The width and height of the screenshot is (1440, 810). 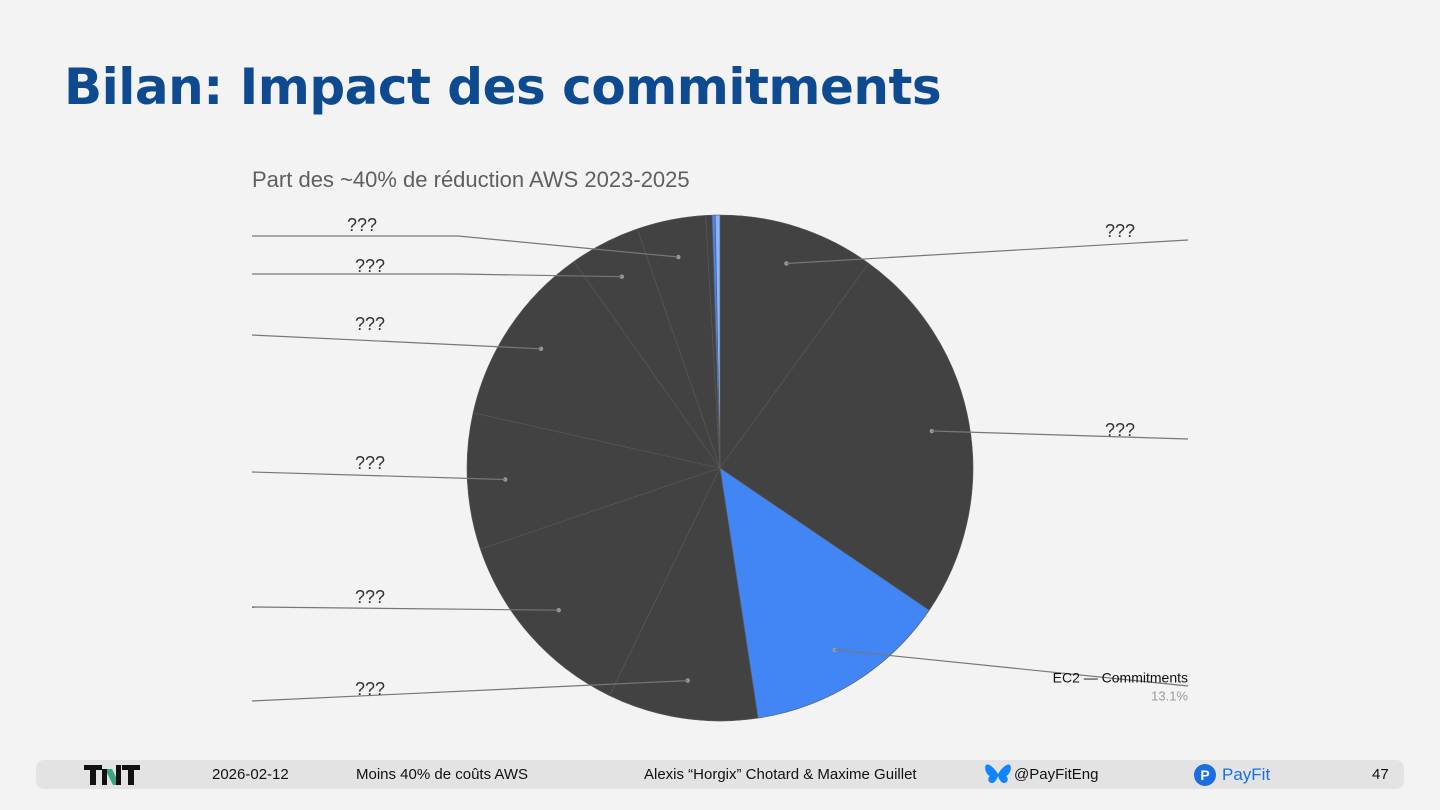 What do you see at coordinates (250, 774) in the screenshot?
I see `footer-date: 2026-02-12` at bounding box center [250, 774].